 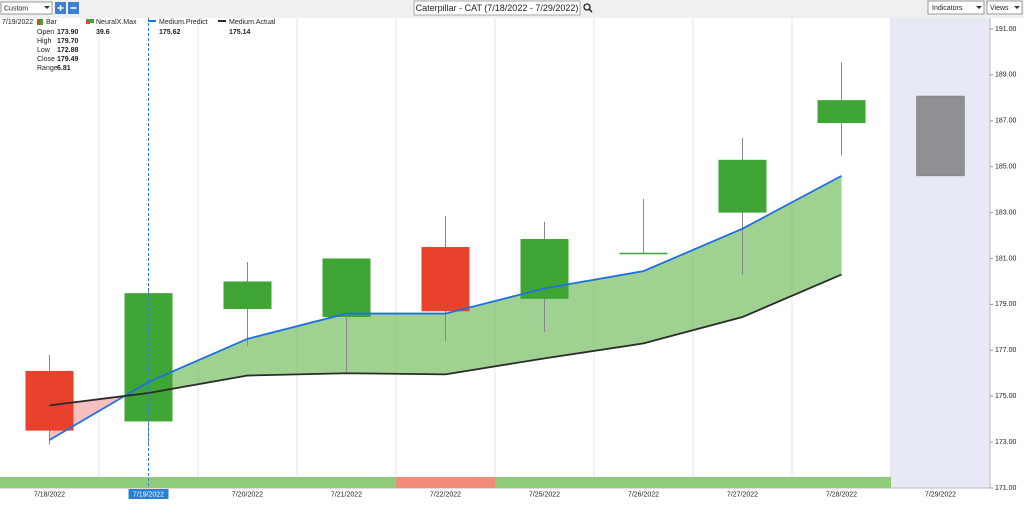 I want to click on symbol-box, so click(x=497, y=8).